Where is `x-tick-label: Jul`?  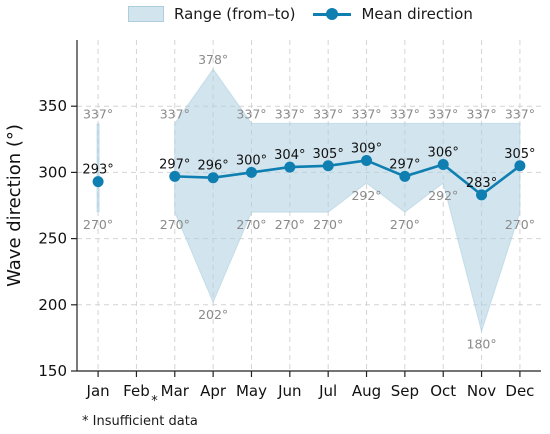 x-tick-label: Jul is located at coordinates (327, 391).